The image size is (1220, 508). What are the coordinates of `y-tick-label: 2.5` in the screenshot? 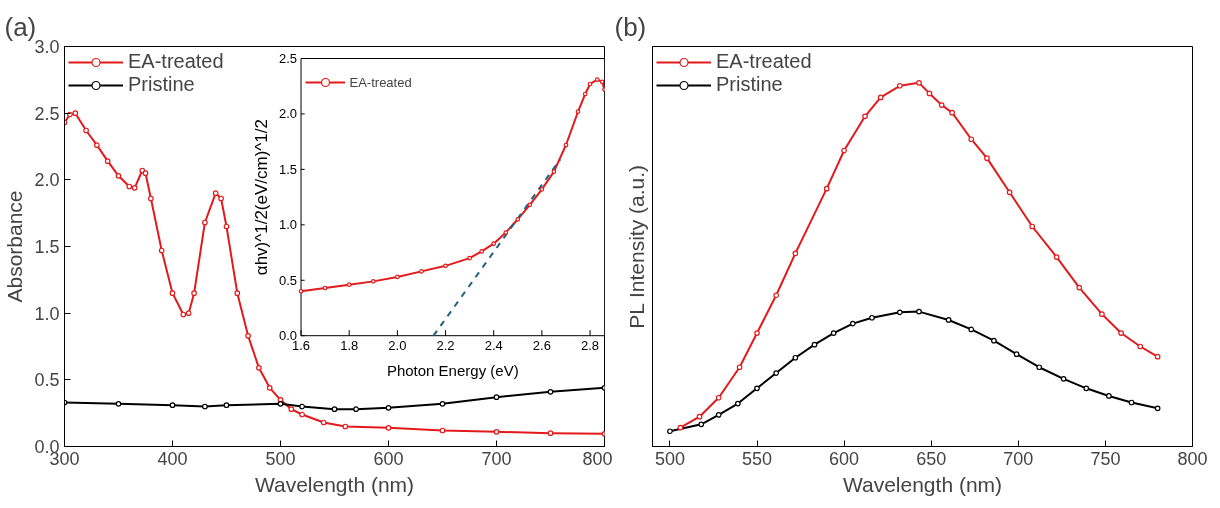 It's located at (47, 113).